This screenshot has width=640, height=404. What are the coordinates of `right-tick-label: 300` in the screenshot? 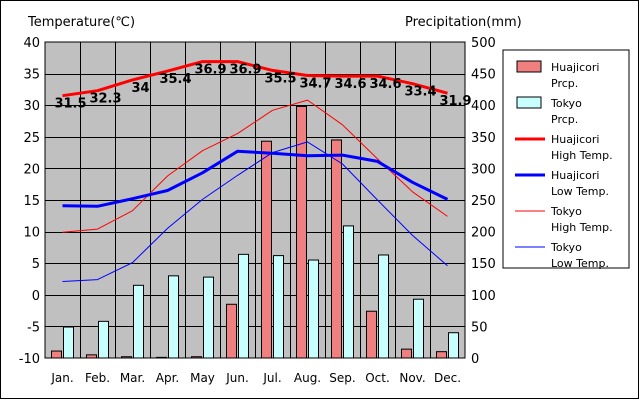 It's located at (483, 169).